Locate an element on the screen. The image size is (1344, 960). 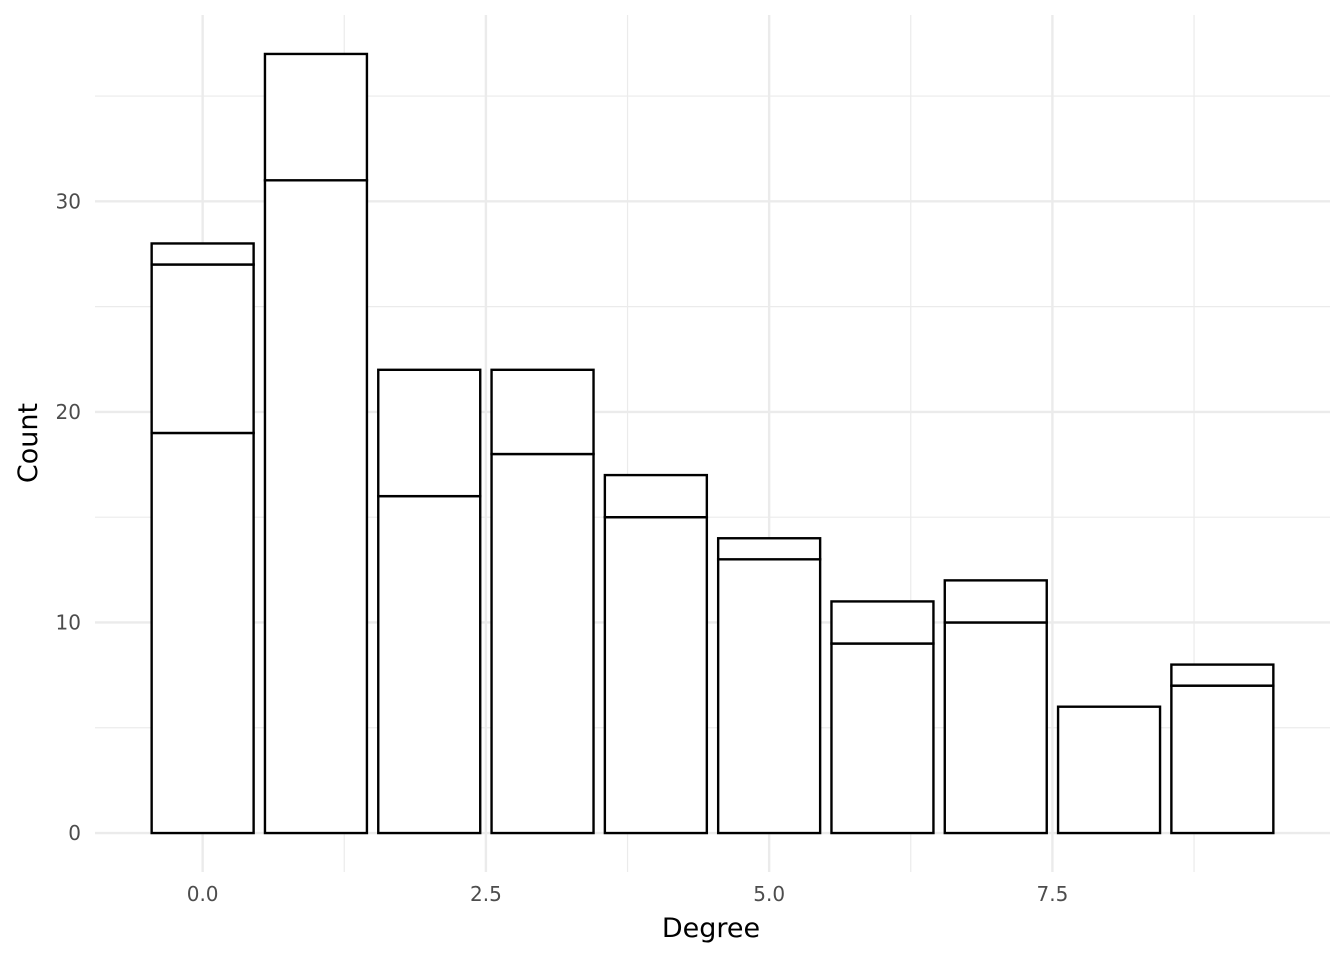
x-tick-label: 0.0 is located at coordinates (203, 894).